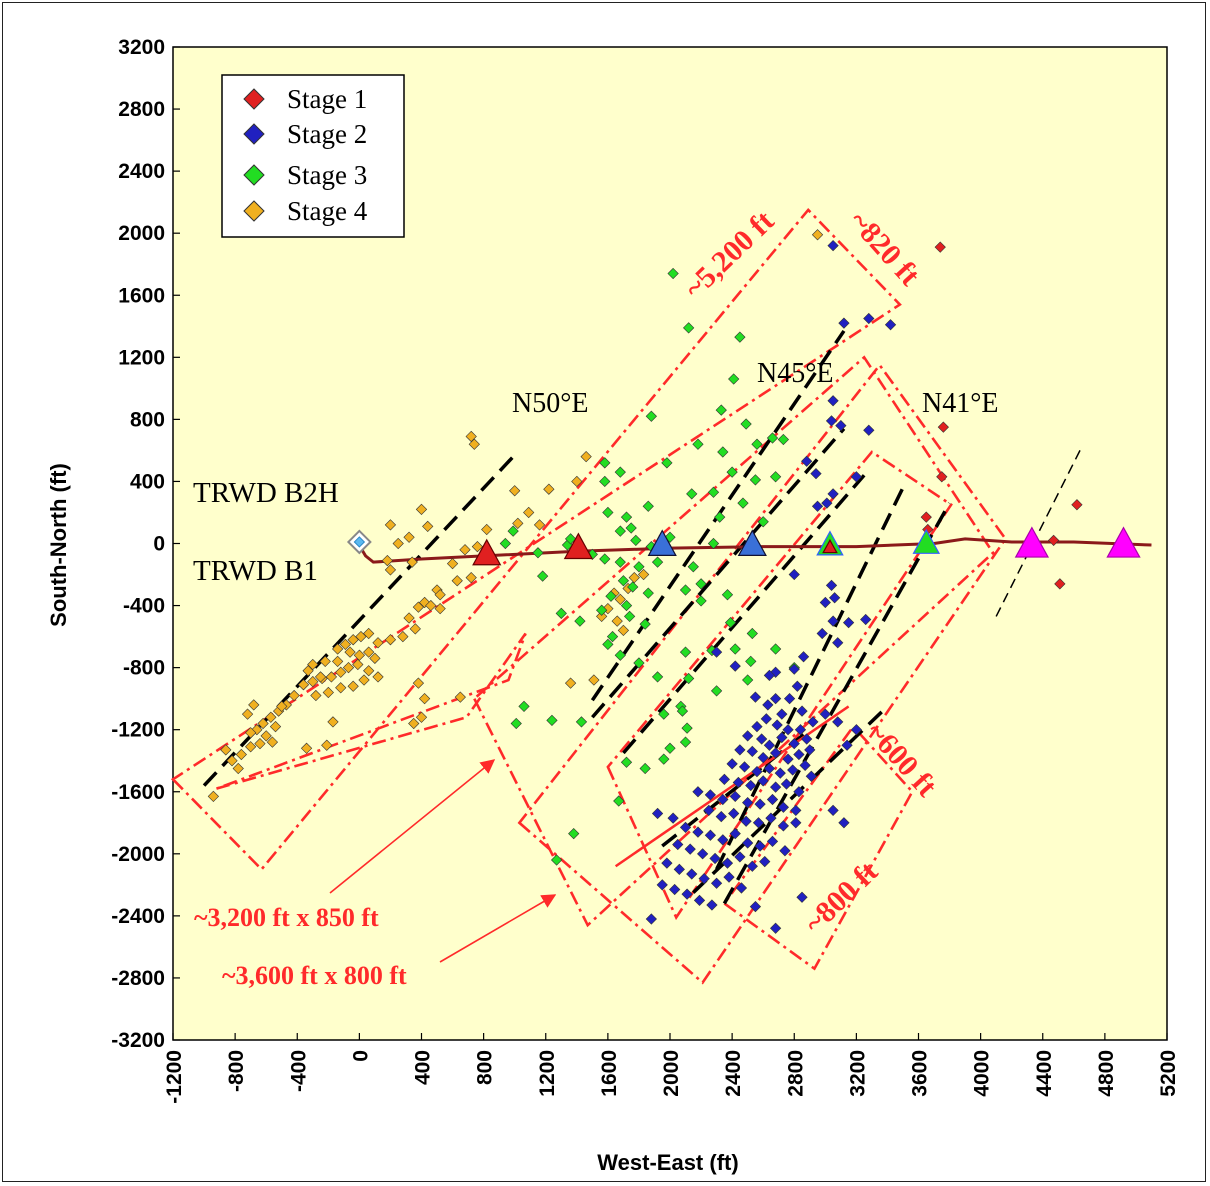  What do you see at coordinates (857, 1073) in the screenshot?
I see `x-tick-label: 3200` at bounding box center [857, 1073].